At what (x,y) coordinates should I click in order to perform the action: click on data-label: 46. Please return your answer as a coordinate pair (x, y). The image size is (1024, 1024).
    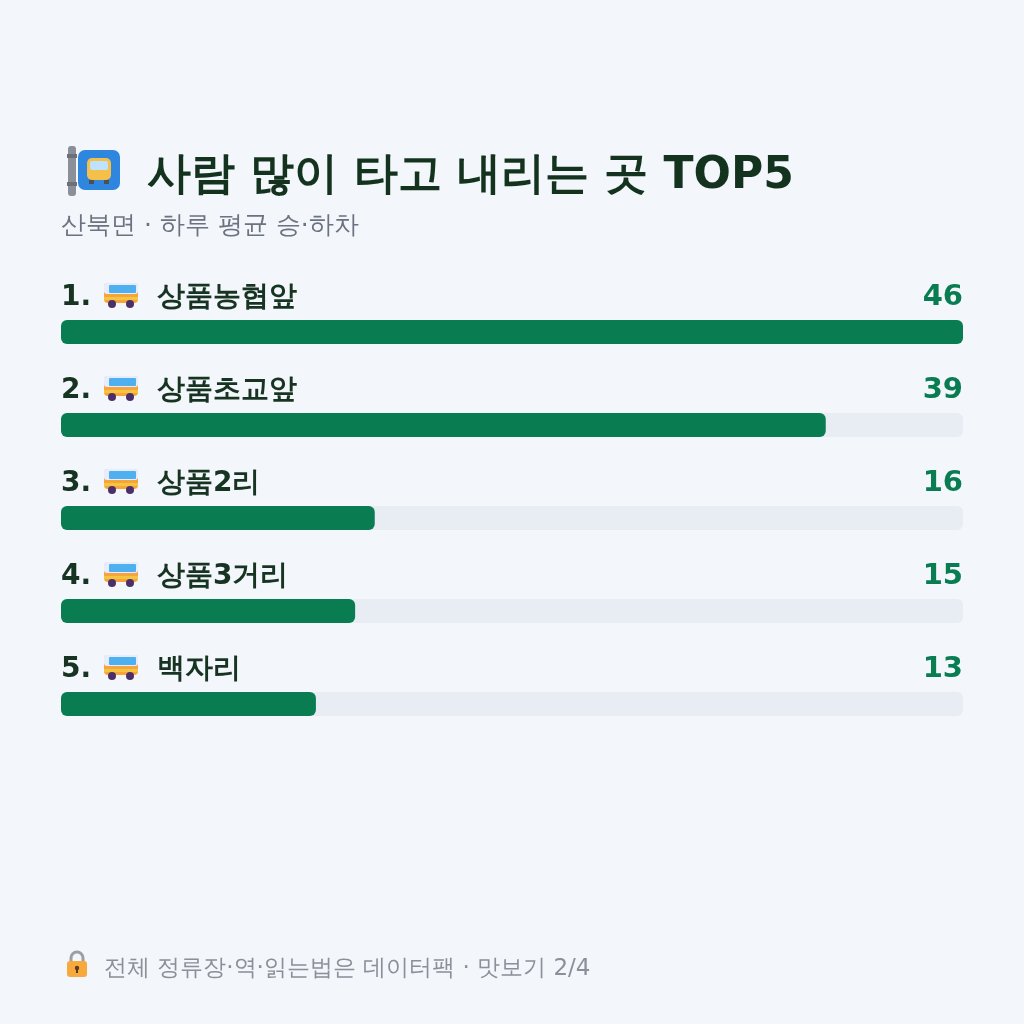
    Looking at the image, I should click on (942, 295).